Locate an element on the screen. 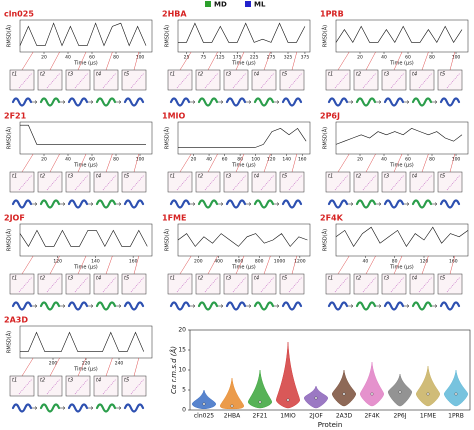 The height and width of the screenshot is (430, 474). x-tick-label: 600 is located at coordinates (239, 262).